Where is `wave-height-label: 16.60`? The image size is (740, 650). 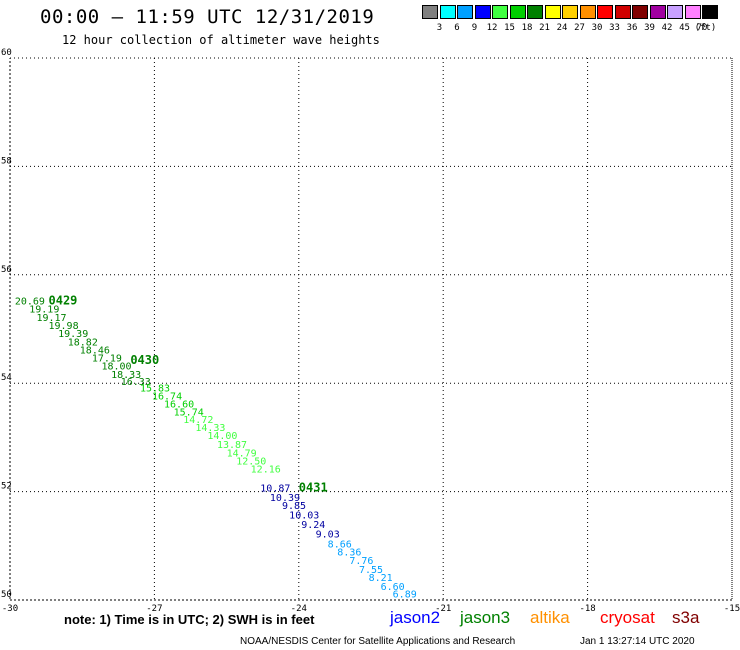
wave-height-label: 16.60 is located at coordinates (179, 405).